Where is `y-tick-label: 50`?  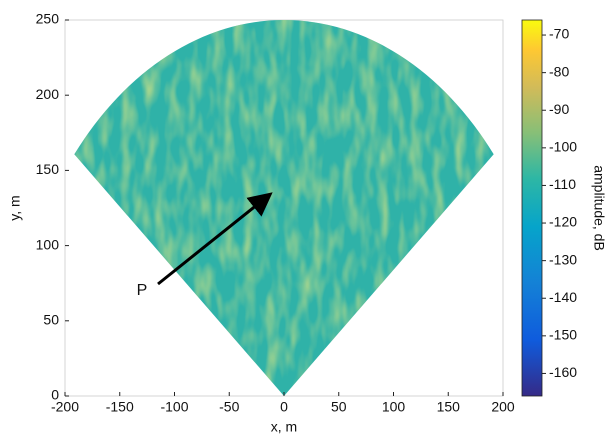 y-tick-label: 50 is located at coordinates (51, 320).